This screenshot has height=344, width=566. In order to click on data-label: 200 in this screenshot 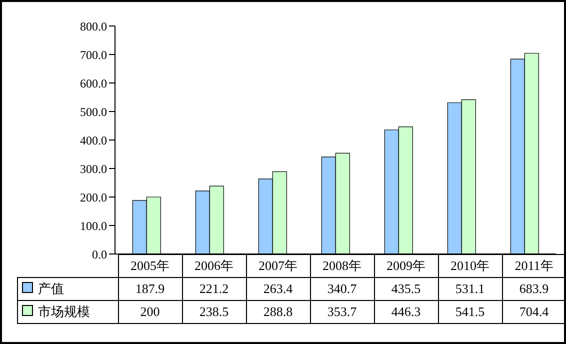, I will do `click(150, 312)`.